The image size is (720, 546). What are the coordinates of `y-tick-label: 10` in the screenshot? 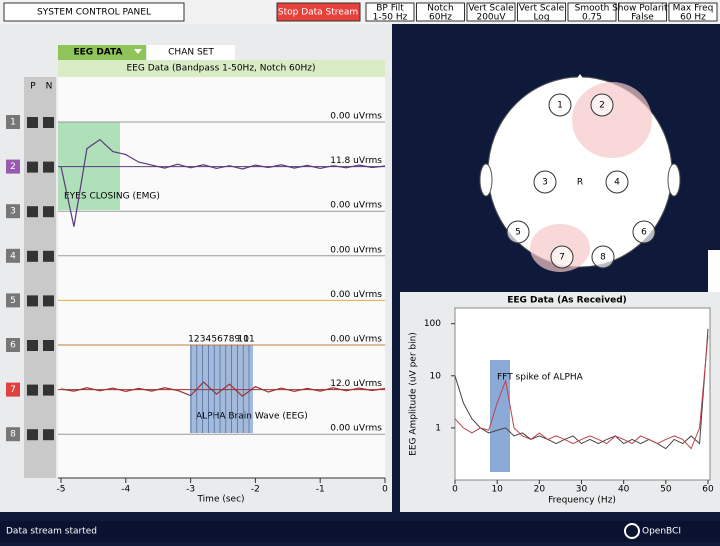 It's located at (436, 376).